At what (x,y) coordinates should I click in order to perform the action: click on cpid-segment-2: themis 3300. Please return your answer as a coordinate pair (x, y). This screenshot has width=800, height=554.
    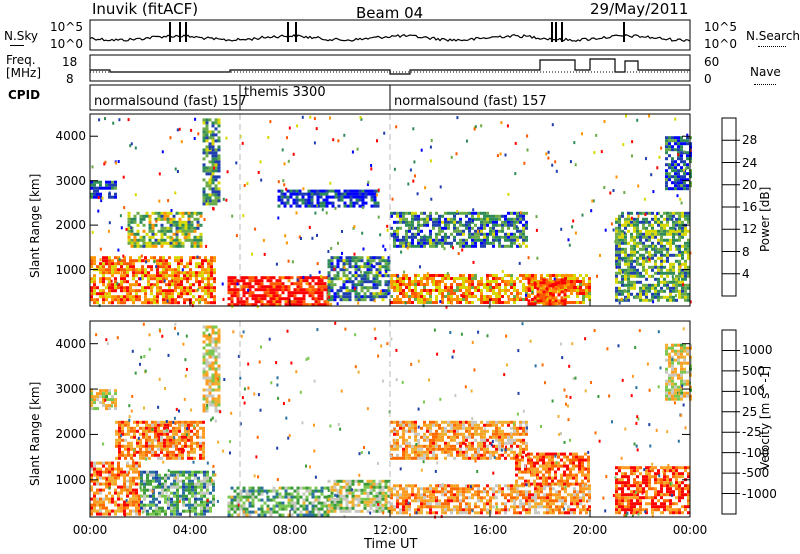
    Looking at the image, I should click on (285, 92).